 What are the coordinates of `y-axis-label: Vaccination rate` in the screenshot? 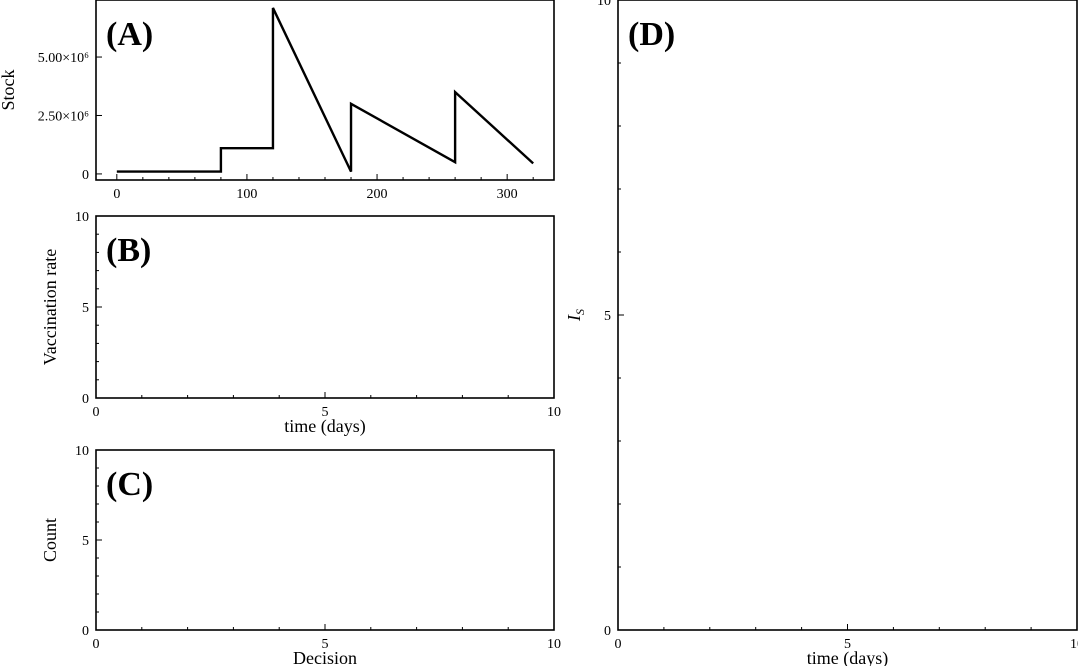 It's located at (50, 307).